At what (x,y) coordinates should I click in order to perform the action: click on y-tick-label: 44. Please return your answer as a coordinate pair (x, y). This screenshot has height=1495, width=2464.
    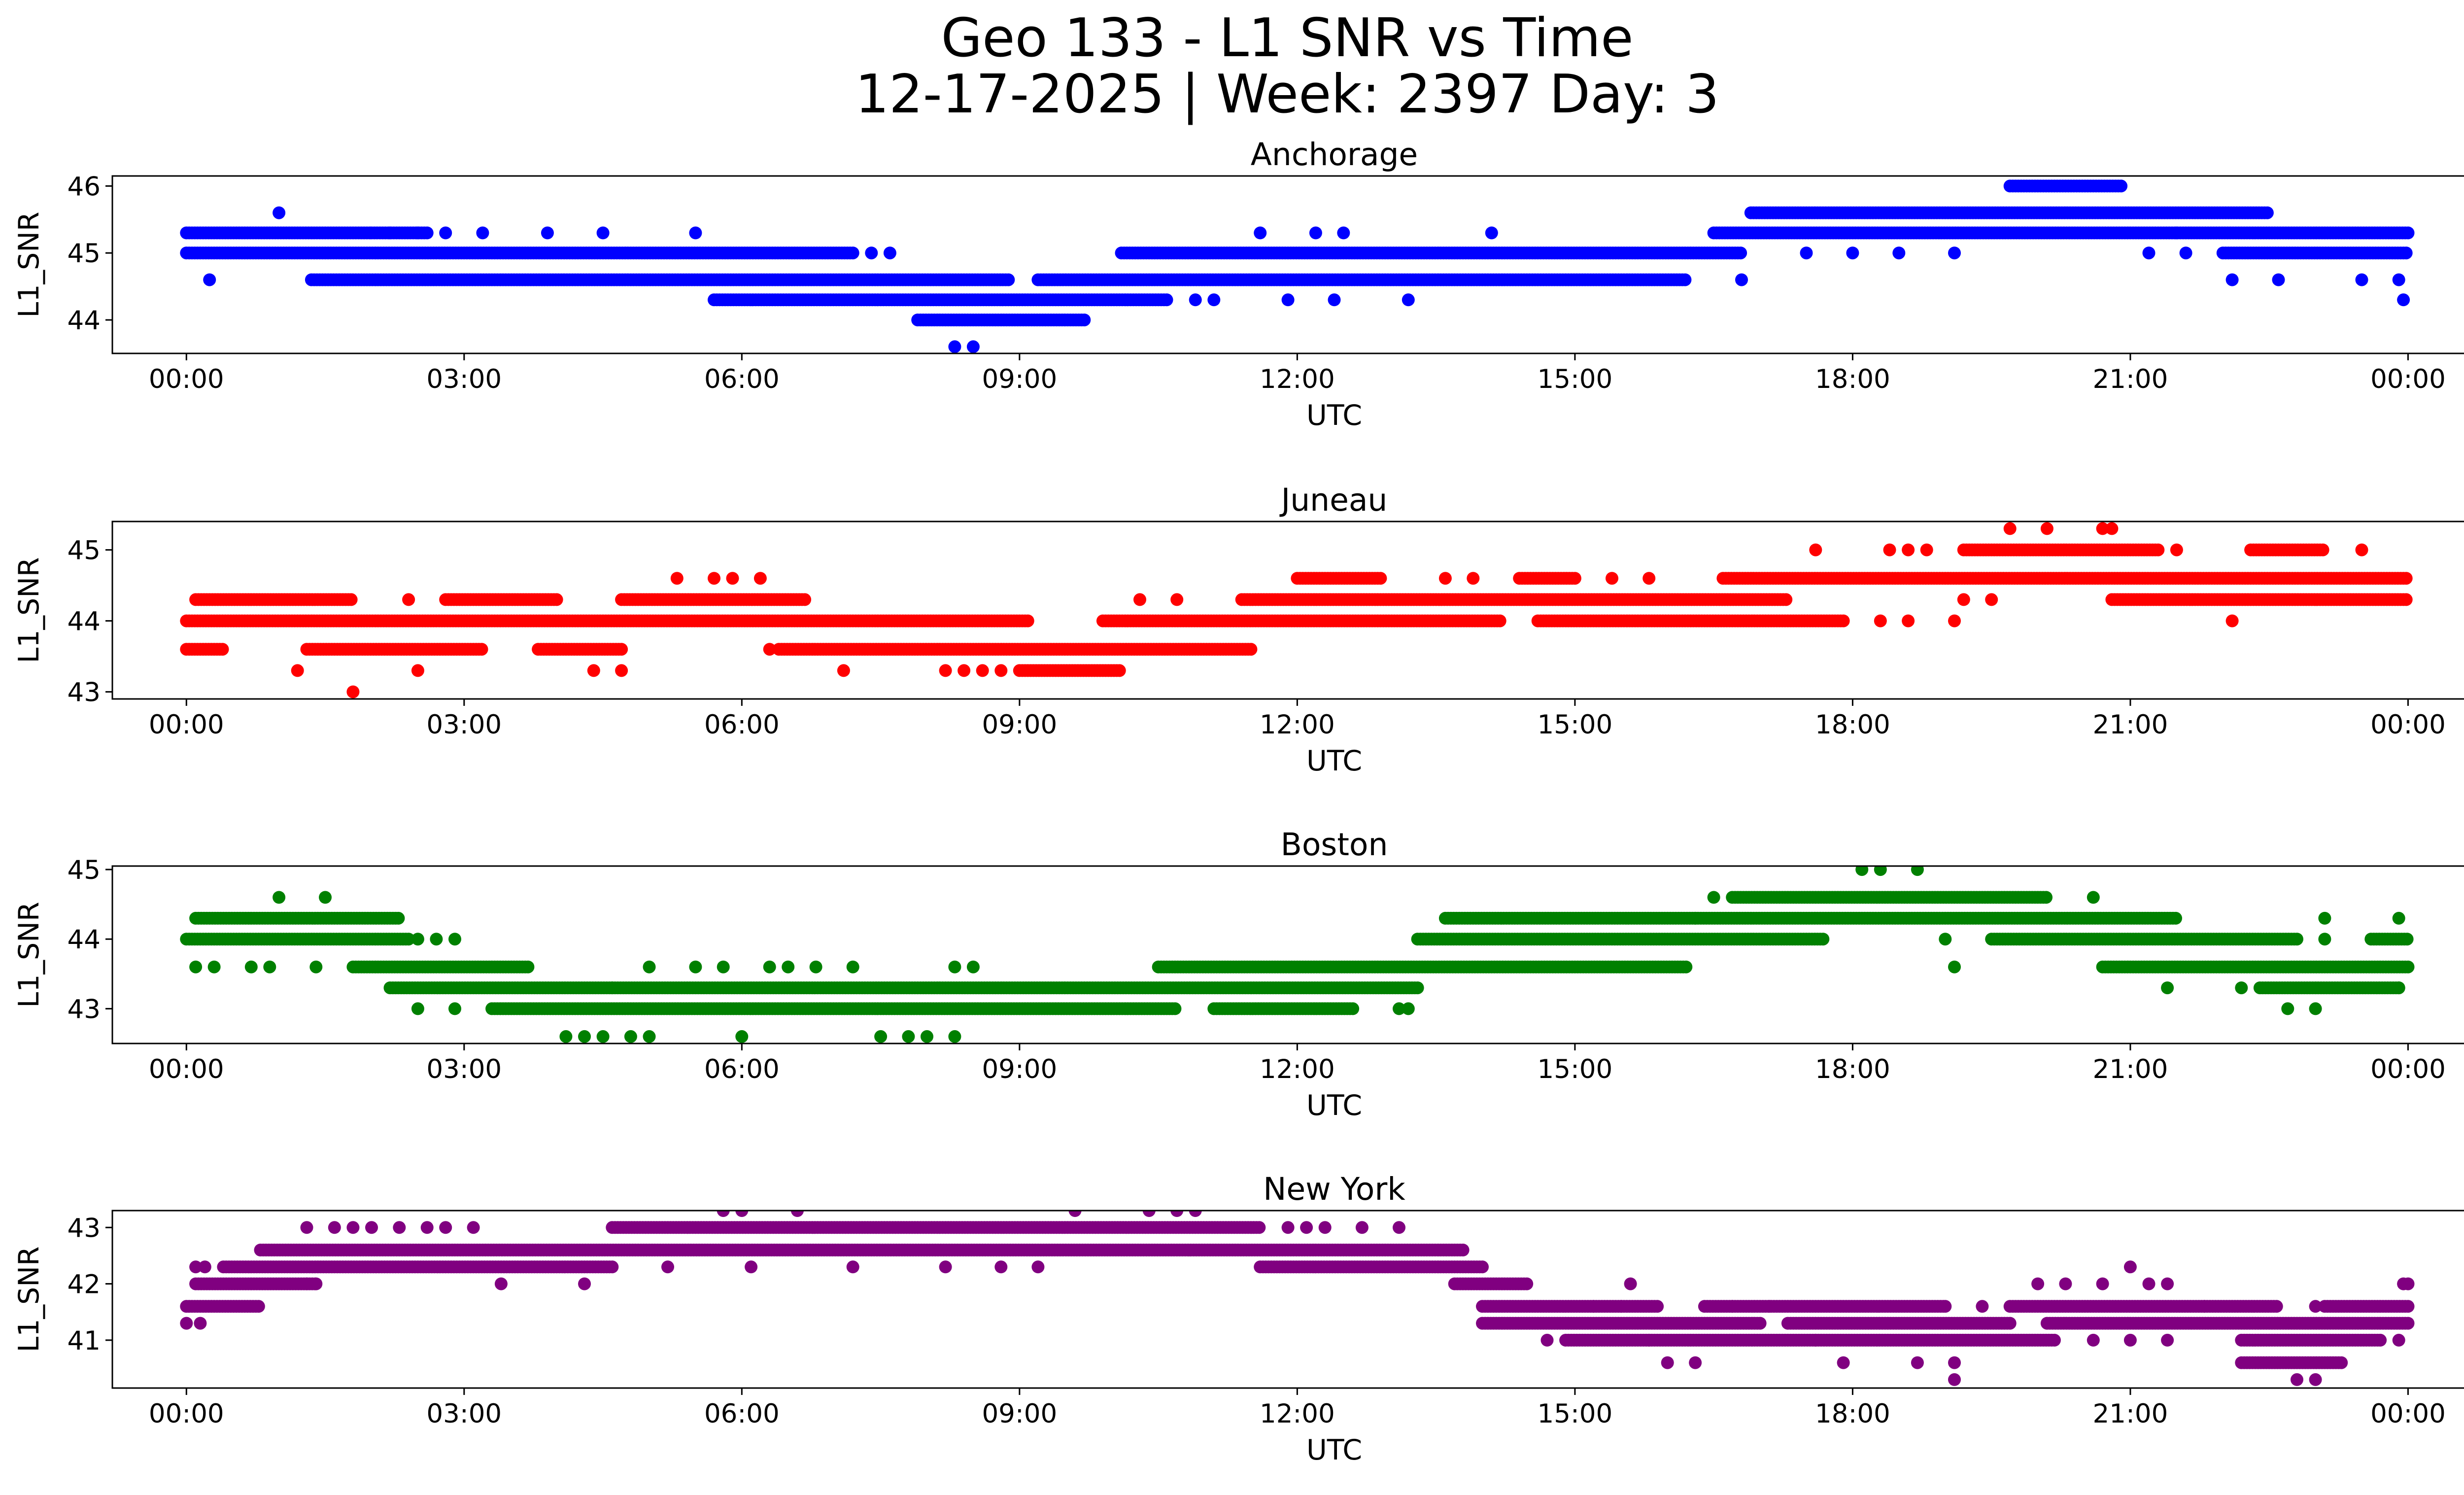
    Looking at the image, I should click on (84, 321).